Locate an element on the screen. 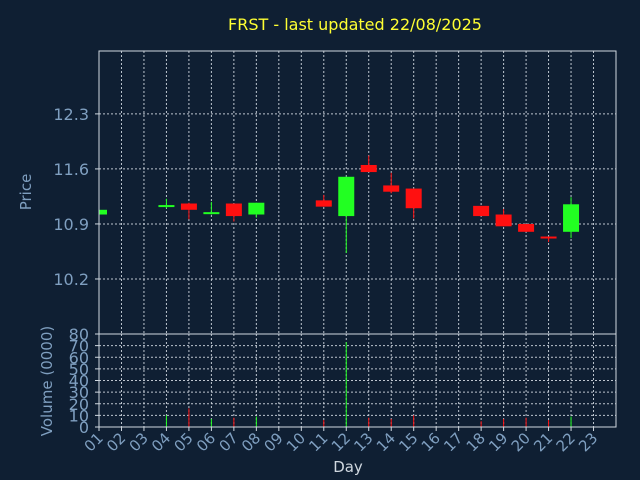  volume-tick-label: 30 is located at coordinates (79, 392).